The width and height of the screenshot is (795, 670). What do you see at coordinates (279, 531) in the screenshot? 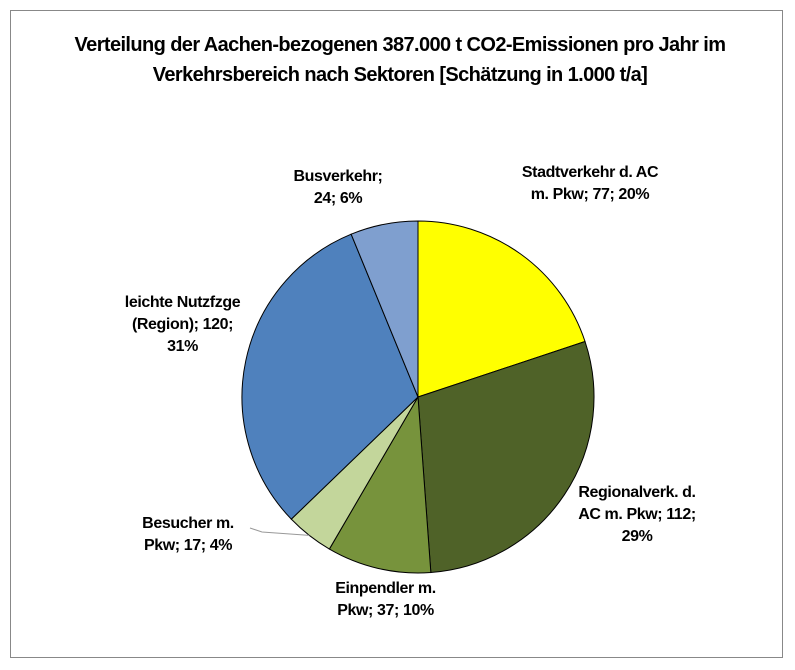
I see `leader-line` at bounding box center [279, 531].